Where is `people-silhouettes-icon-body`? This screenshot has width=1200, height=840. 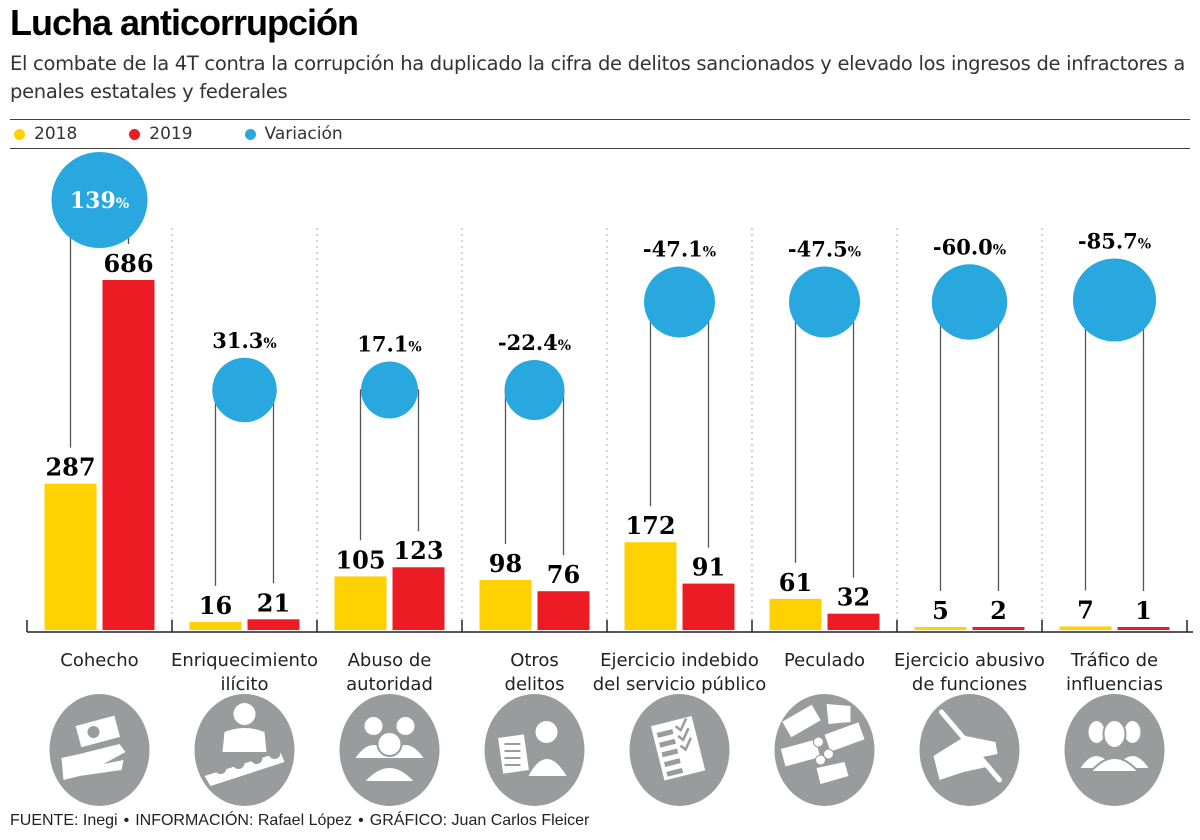
people-silhouettes-icon-body is located at coordinates (1114, 765).